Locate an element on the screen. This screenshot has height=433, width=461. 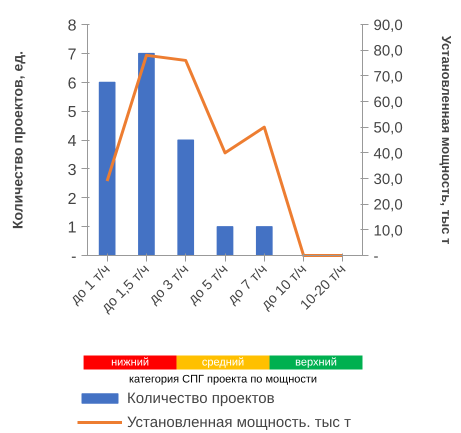
y2-tick-label: 20,0 is located at coordinates (388, 205).